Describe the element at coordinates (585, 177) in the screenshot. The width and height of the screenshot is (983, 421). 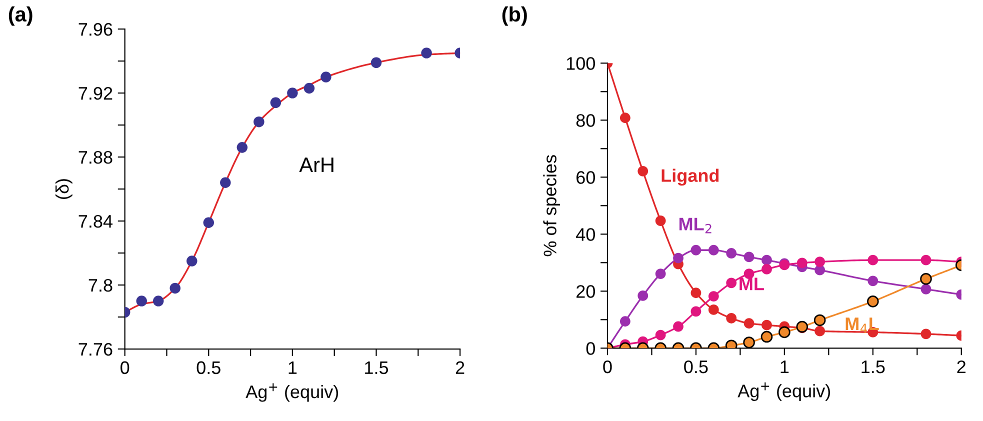
I see `y-tick-label: 60` at that location.